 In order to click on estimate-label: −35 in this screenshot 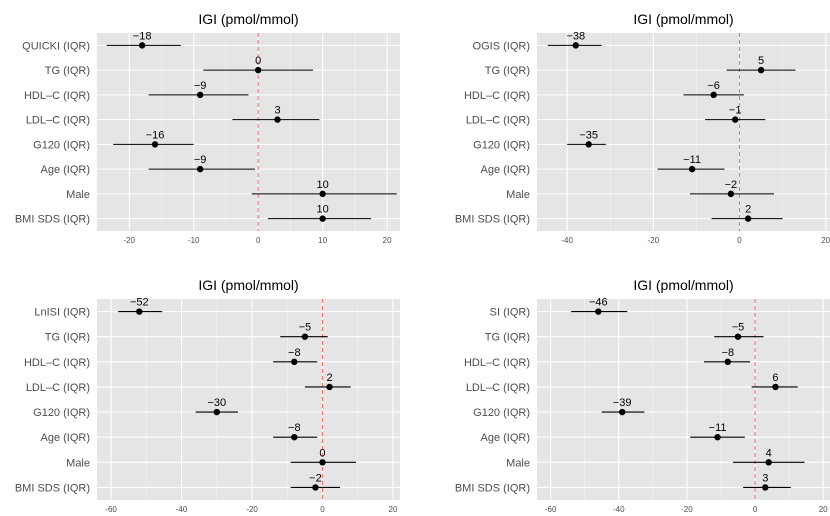, I will do `click(588, 135)`.